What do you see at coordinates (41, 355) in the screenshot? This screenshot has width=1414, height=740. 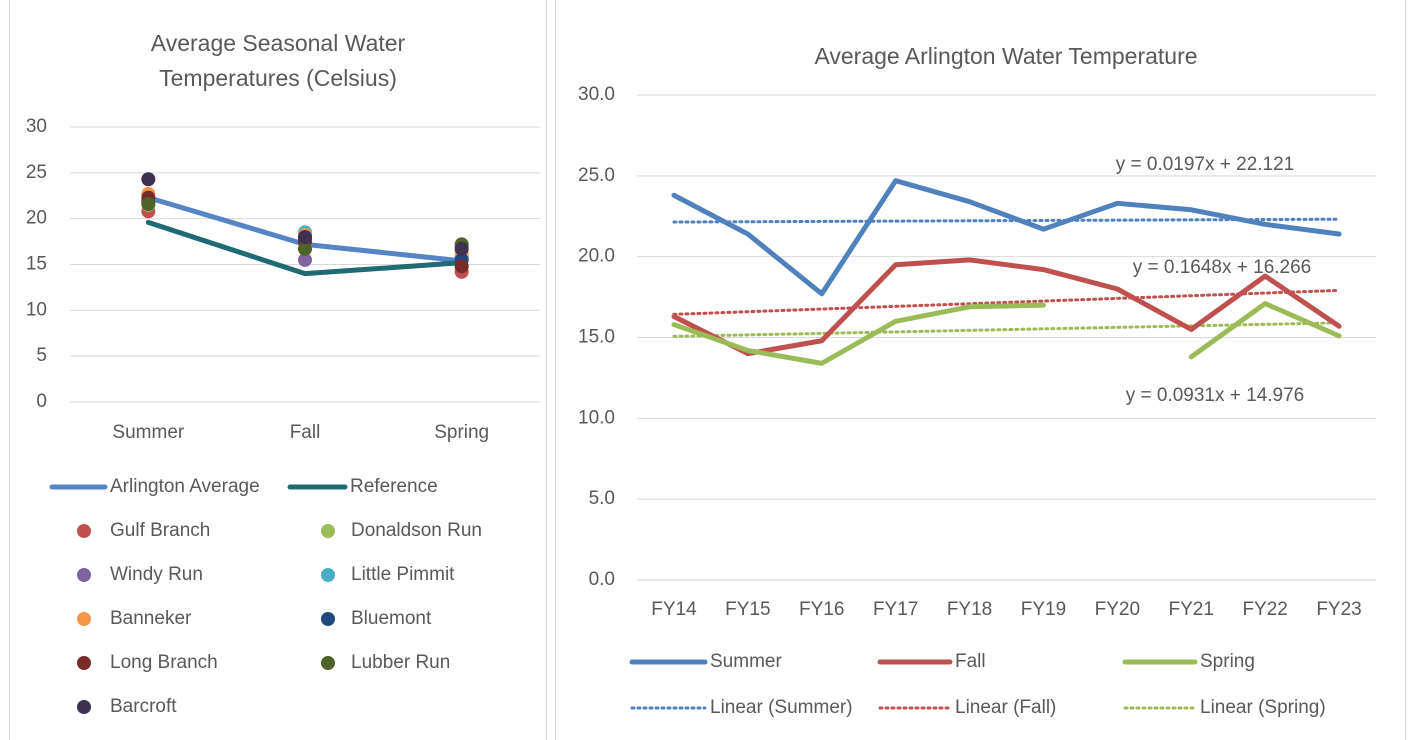 I see `y-tick-label: 5` at bounding box center [41, 355].